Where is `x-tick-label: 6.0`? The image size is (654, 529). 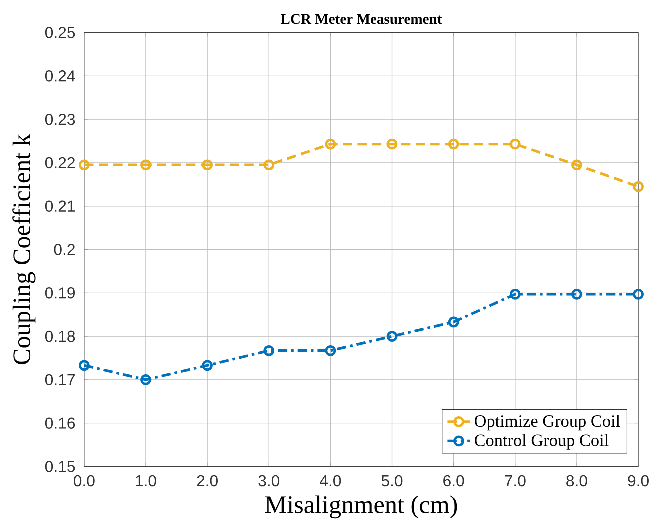
x-tick-label: 6.0 is located at coordinates (454, 480).